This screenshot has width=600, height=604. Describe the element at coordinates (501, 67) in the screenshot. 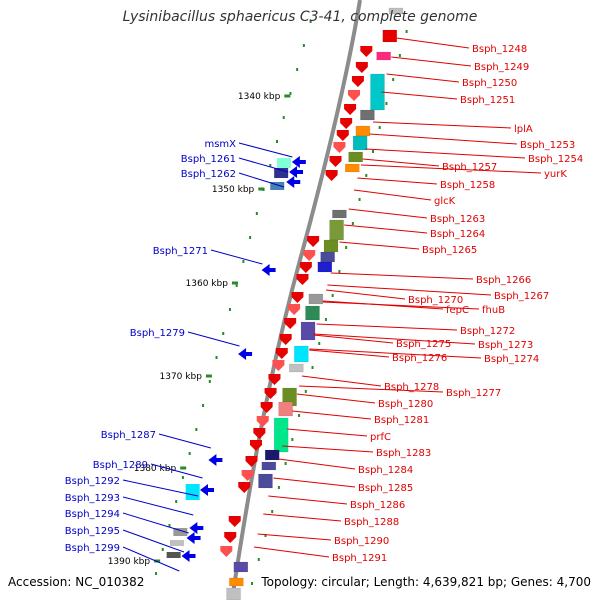

I see `gene-label-forward: Bsph_1249` at that location.